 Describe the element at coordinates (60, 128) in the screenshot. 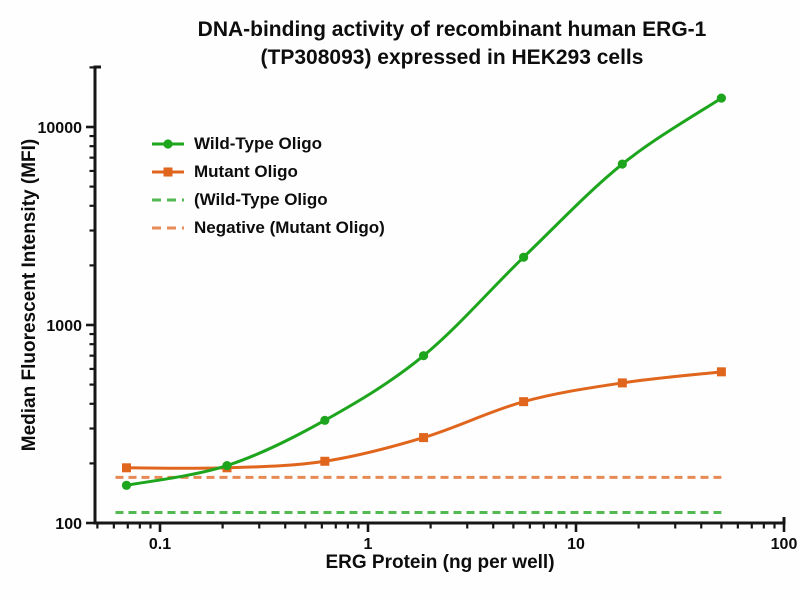

I see `y-tick-label: 10000` at that location.